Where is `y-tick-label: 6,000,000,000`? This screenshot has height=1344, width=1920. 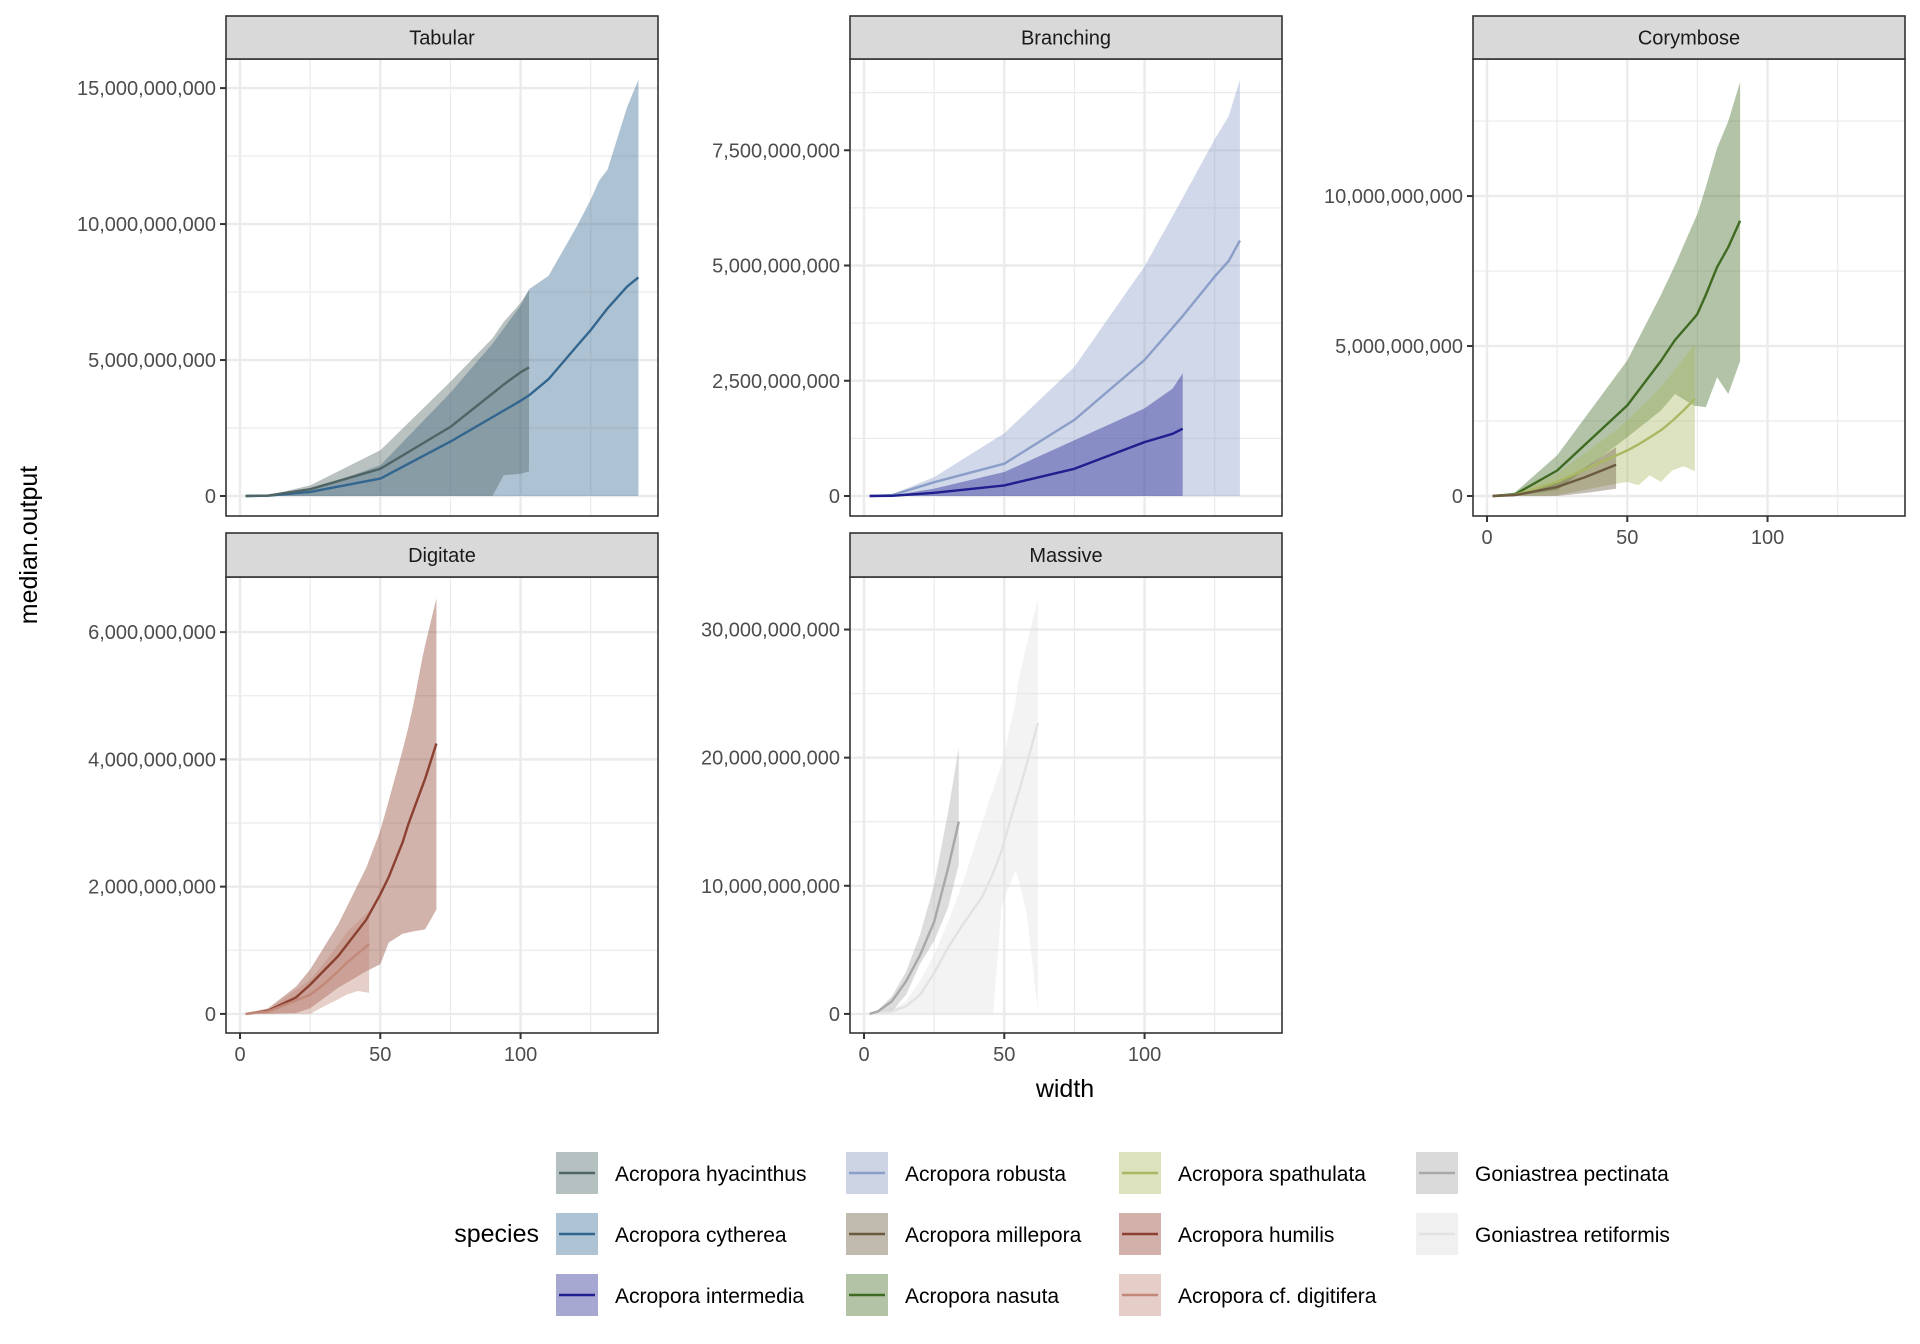
y-tick-label: 6,000,000,000 is located at coordinates (152, 633).